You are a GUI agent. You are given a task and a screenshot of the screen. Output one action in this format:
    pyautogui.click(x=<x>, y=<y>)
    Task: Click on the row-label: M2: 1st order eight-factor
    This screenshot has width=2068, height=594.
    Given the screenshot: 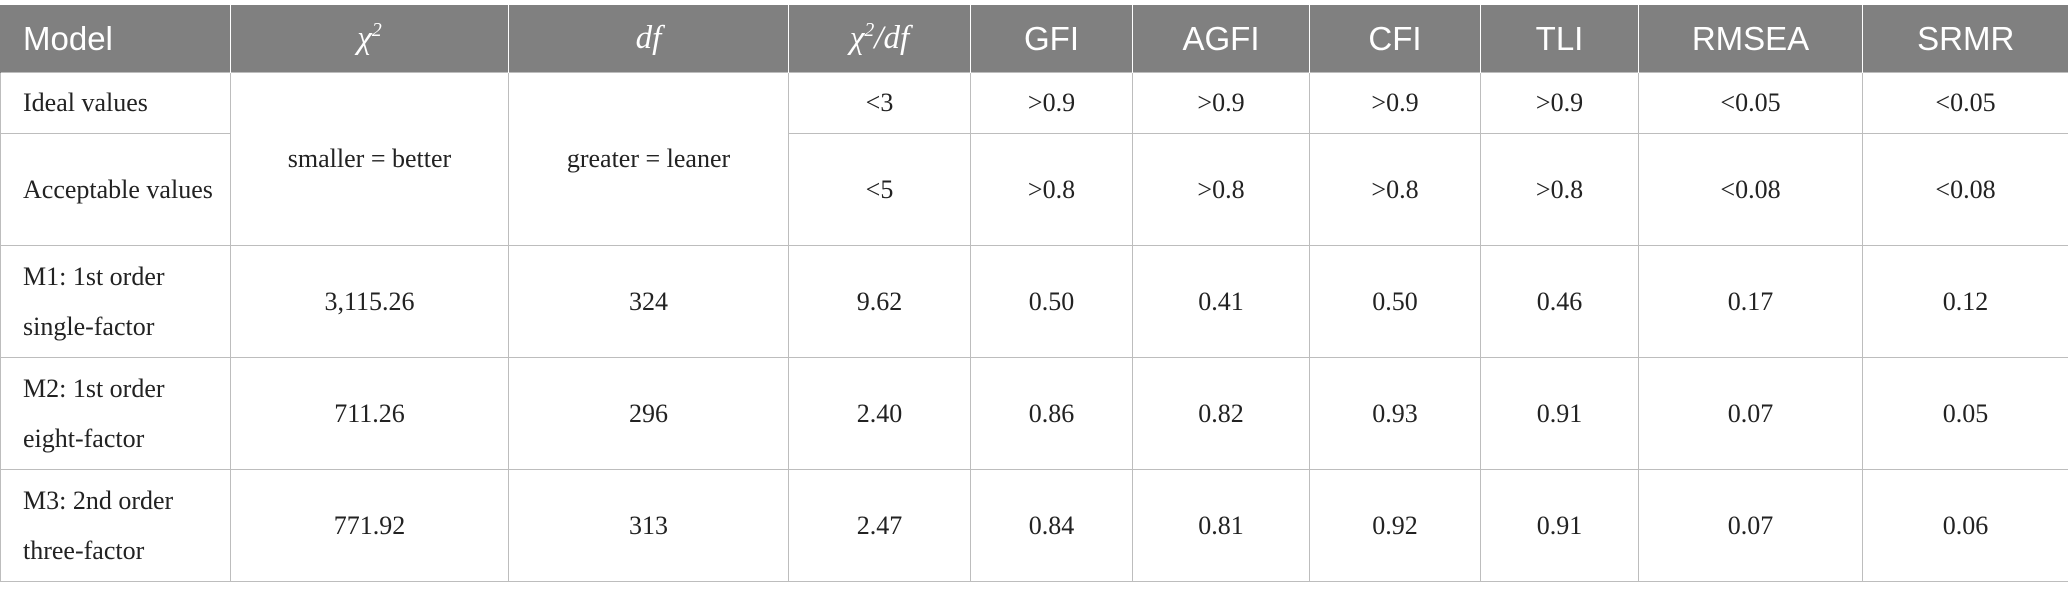 What is the action you would take?
    pyautogui.click(x=115, y=413)
    